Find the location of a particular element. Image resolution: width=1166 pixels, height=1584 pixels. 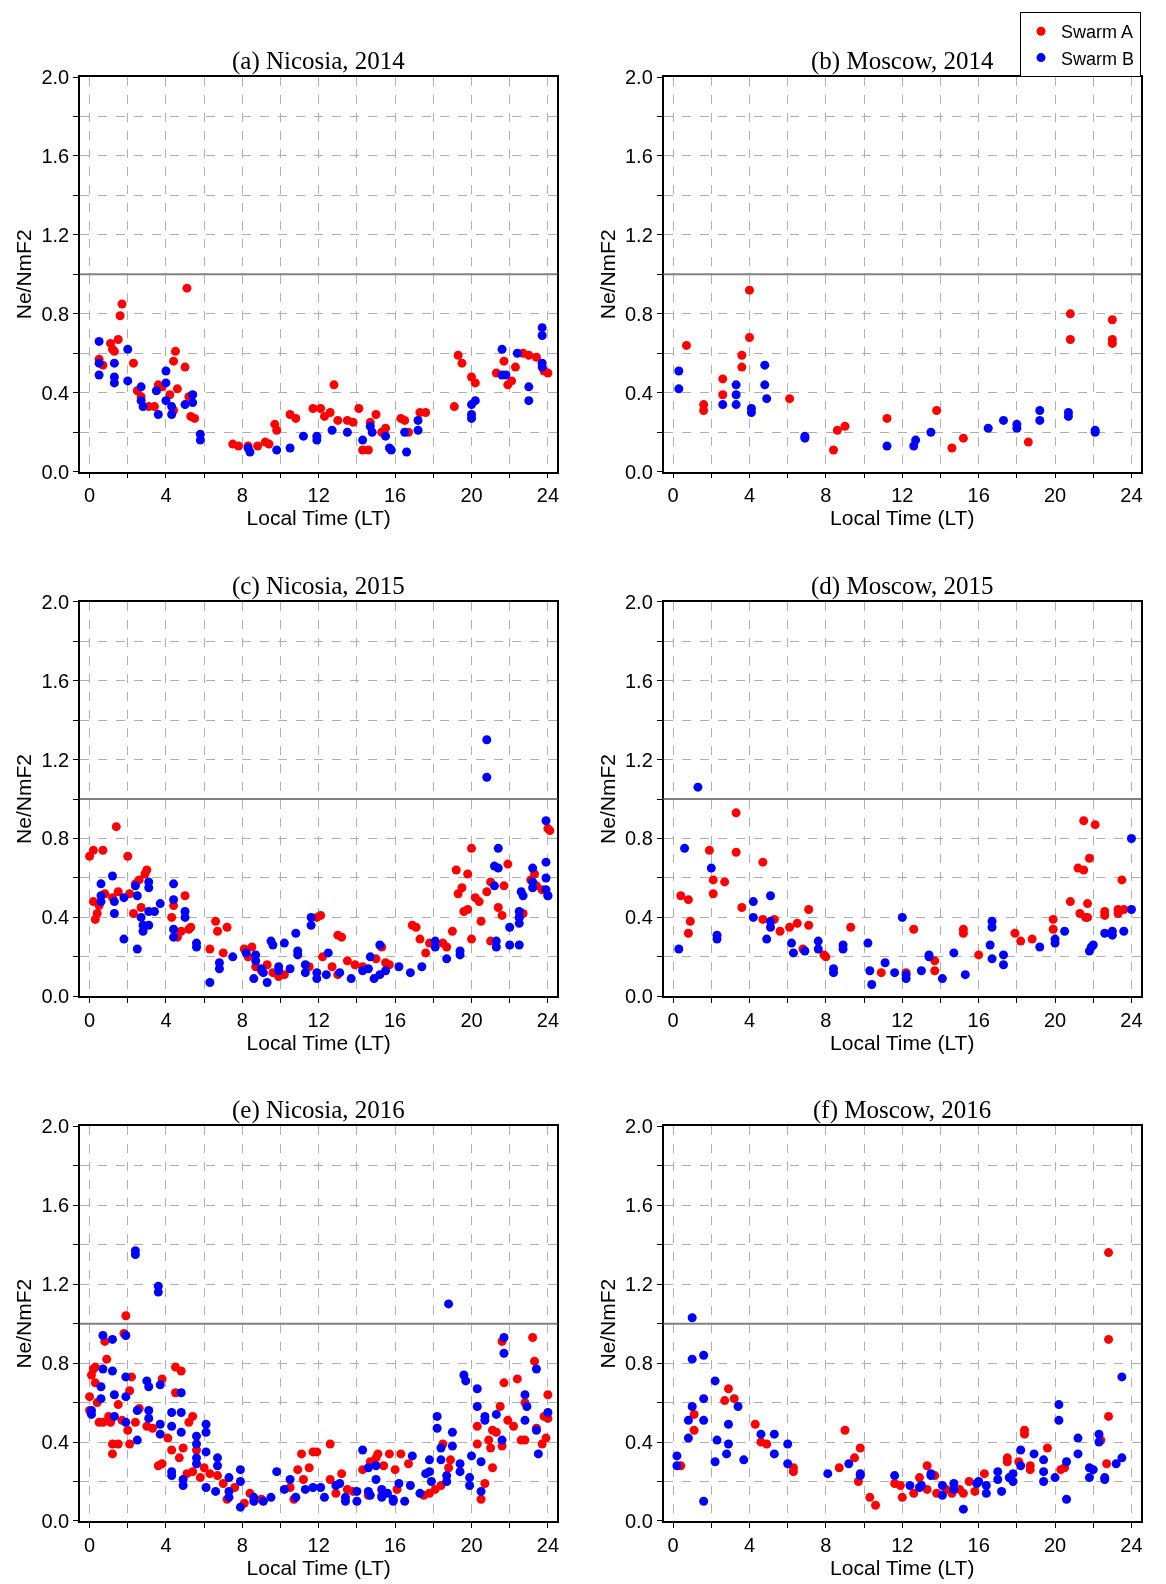

chart-title: (a) Nicosia, 2014 is located at coordinates (319, 61).